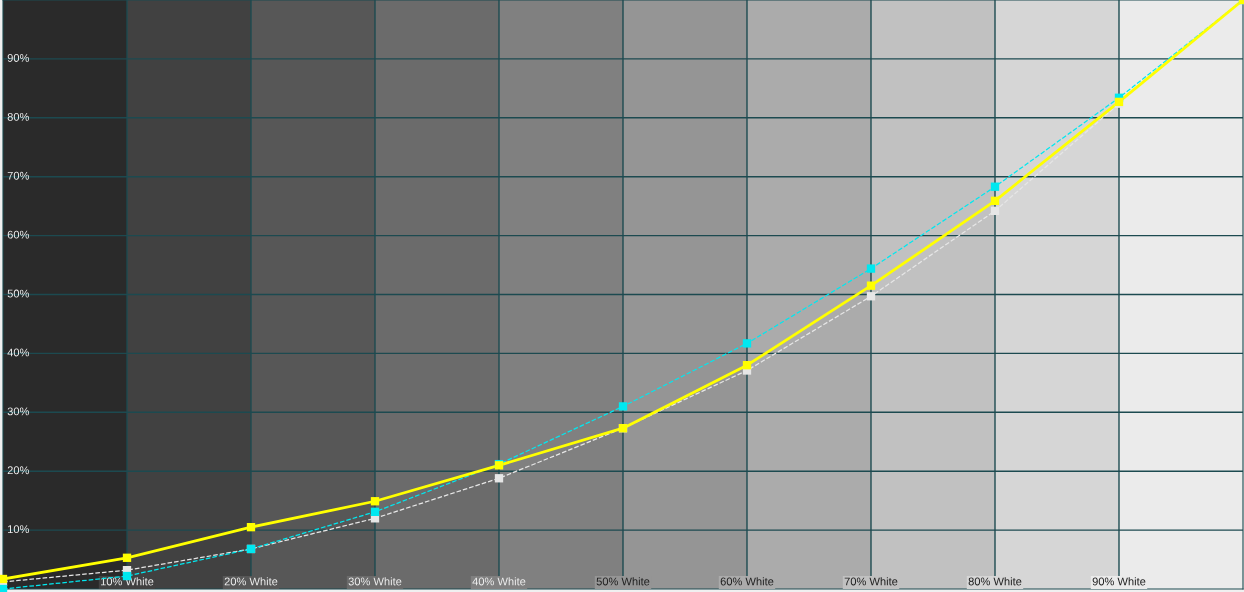 This screenshot has width=1244, height=592. Describe the element at coordinates (871, 581) in the screenshot. I see `x-tick-label: 70% White` at that location.